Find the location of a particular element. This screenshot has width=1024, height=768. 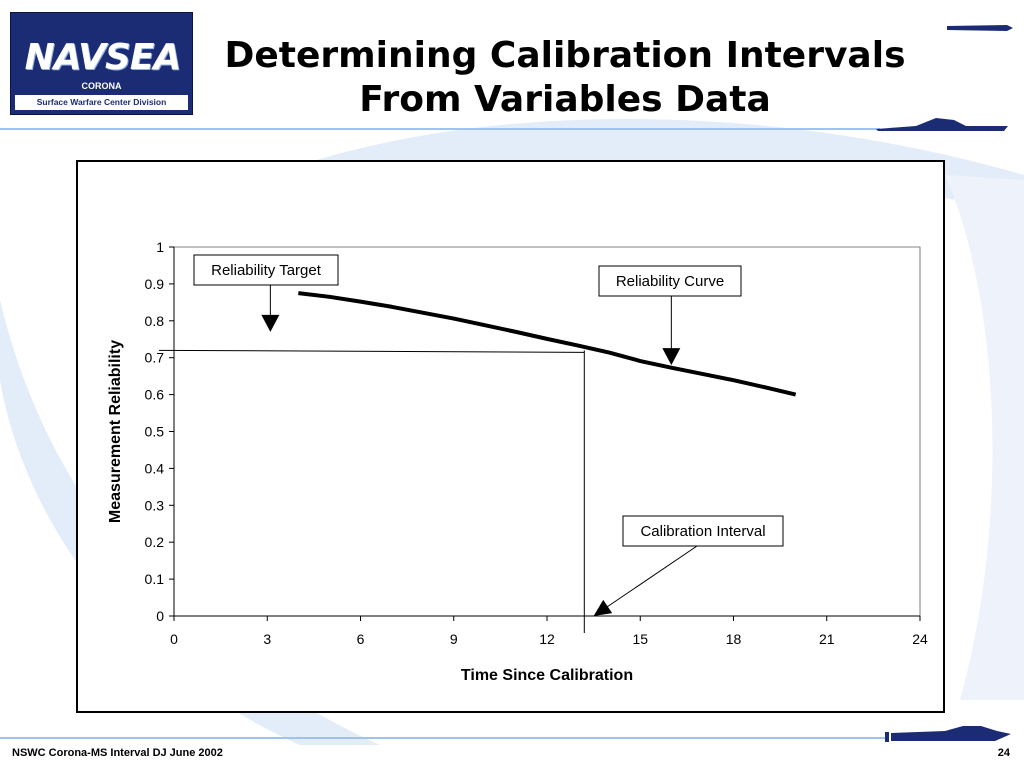

x-tick-label: 12 is located at coordinates (547, 639).